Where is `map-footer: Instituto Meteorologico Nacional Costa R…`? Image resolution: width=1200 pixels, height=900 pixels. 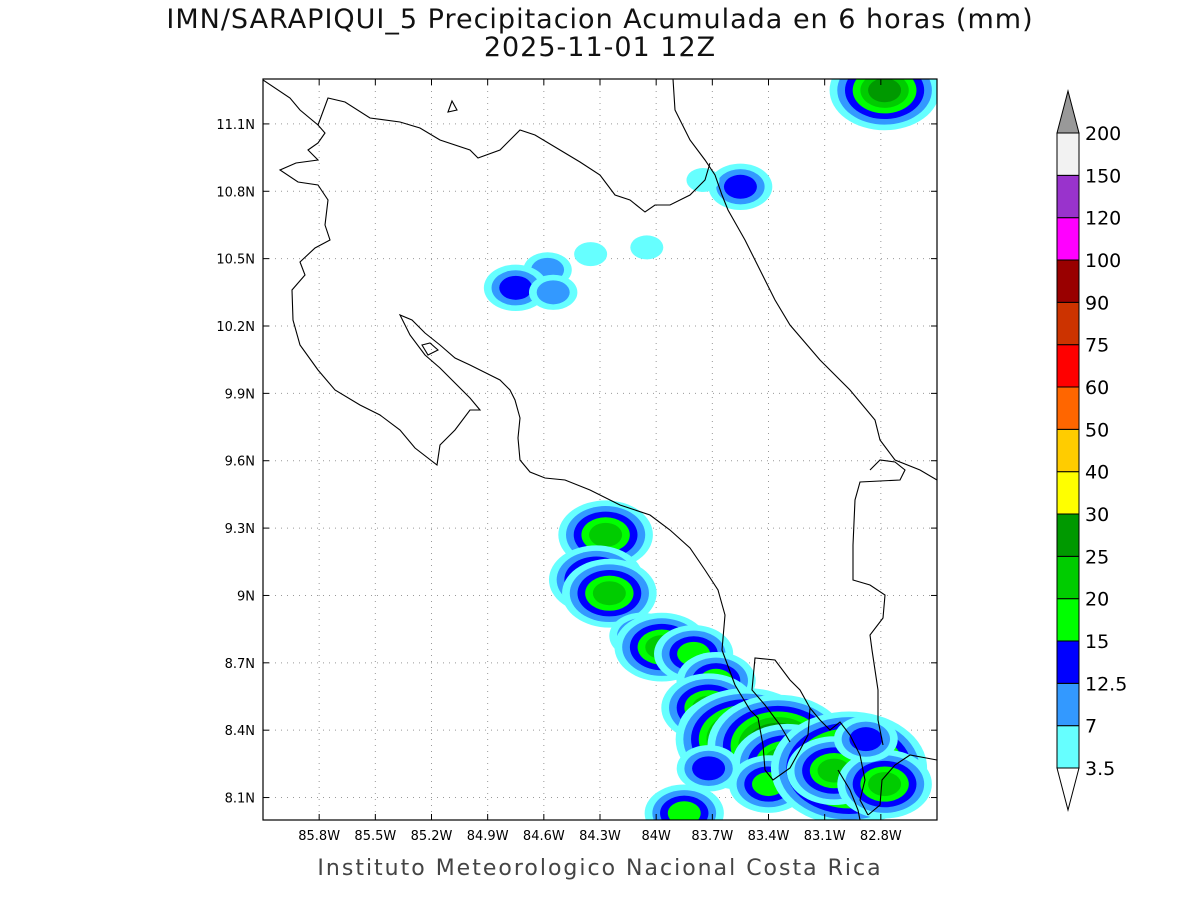
map-footer: Instituto Meteorologico Nacional Costa R… is located at coordinates (600, 868).